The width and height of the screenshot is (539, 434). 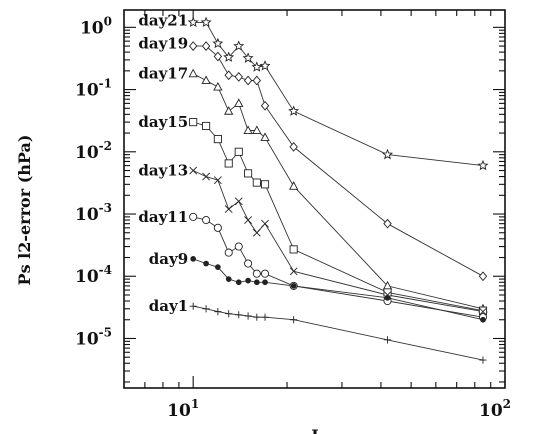 I want to click on x-axis-label: I, so click(x=314, y=430).